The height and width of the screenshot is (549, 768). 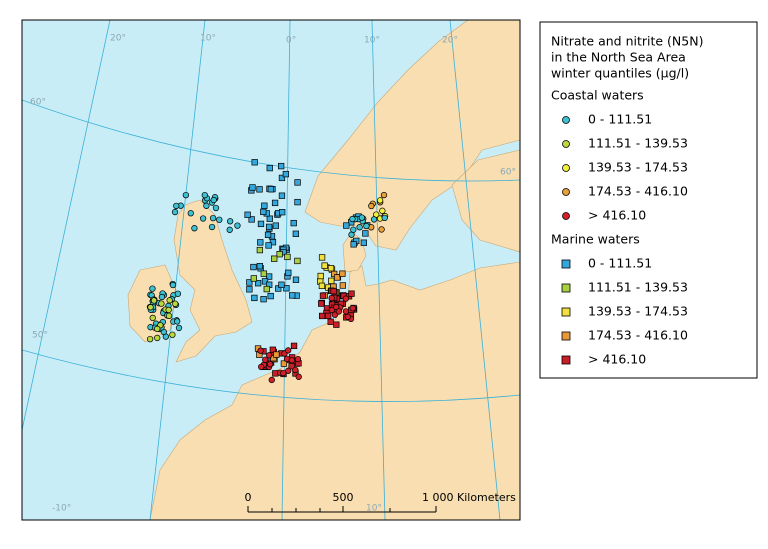 What do you see at coordinates (118, 39) in the screenshot?
I see `graticule-label: 20°` at bounding box center [118, 39].